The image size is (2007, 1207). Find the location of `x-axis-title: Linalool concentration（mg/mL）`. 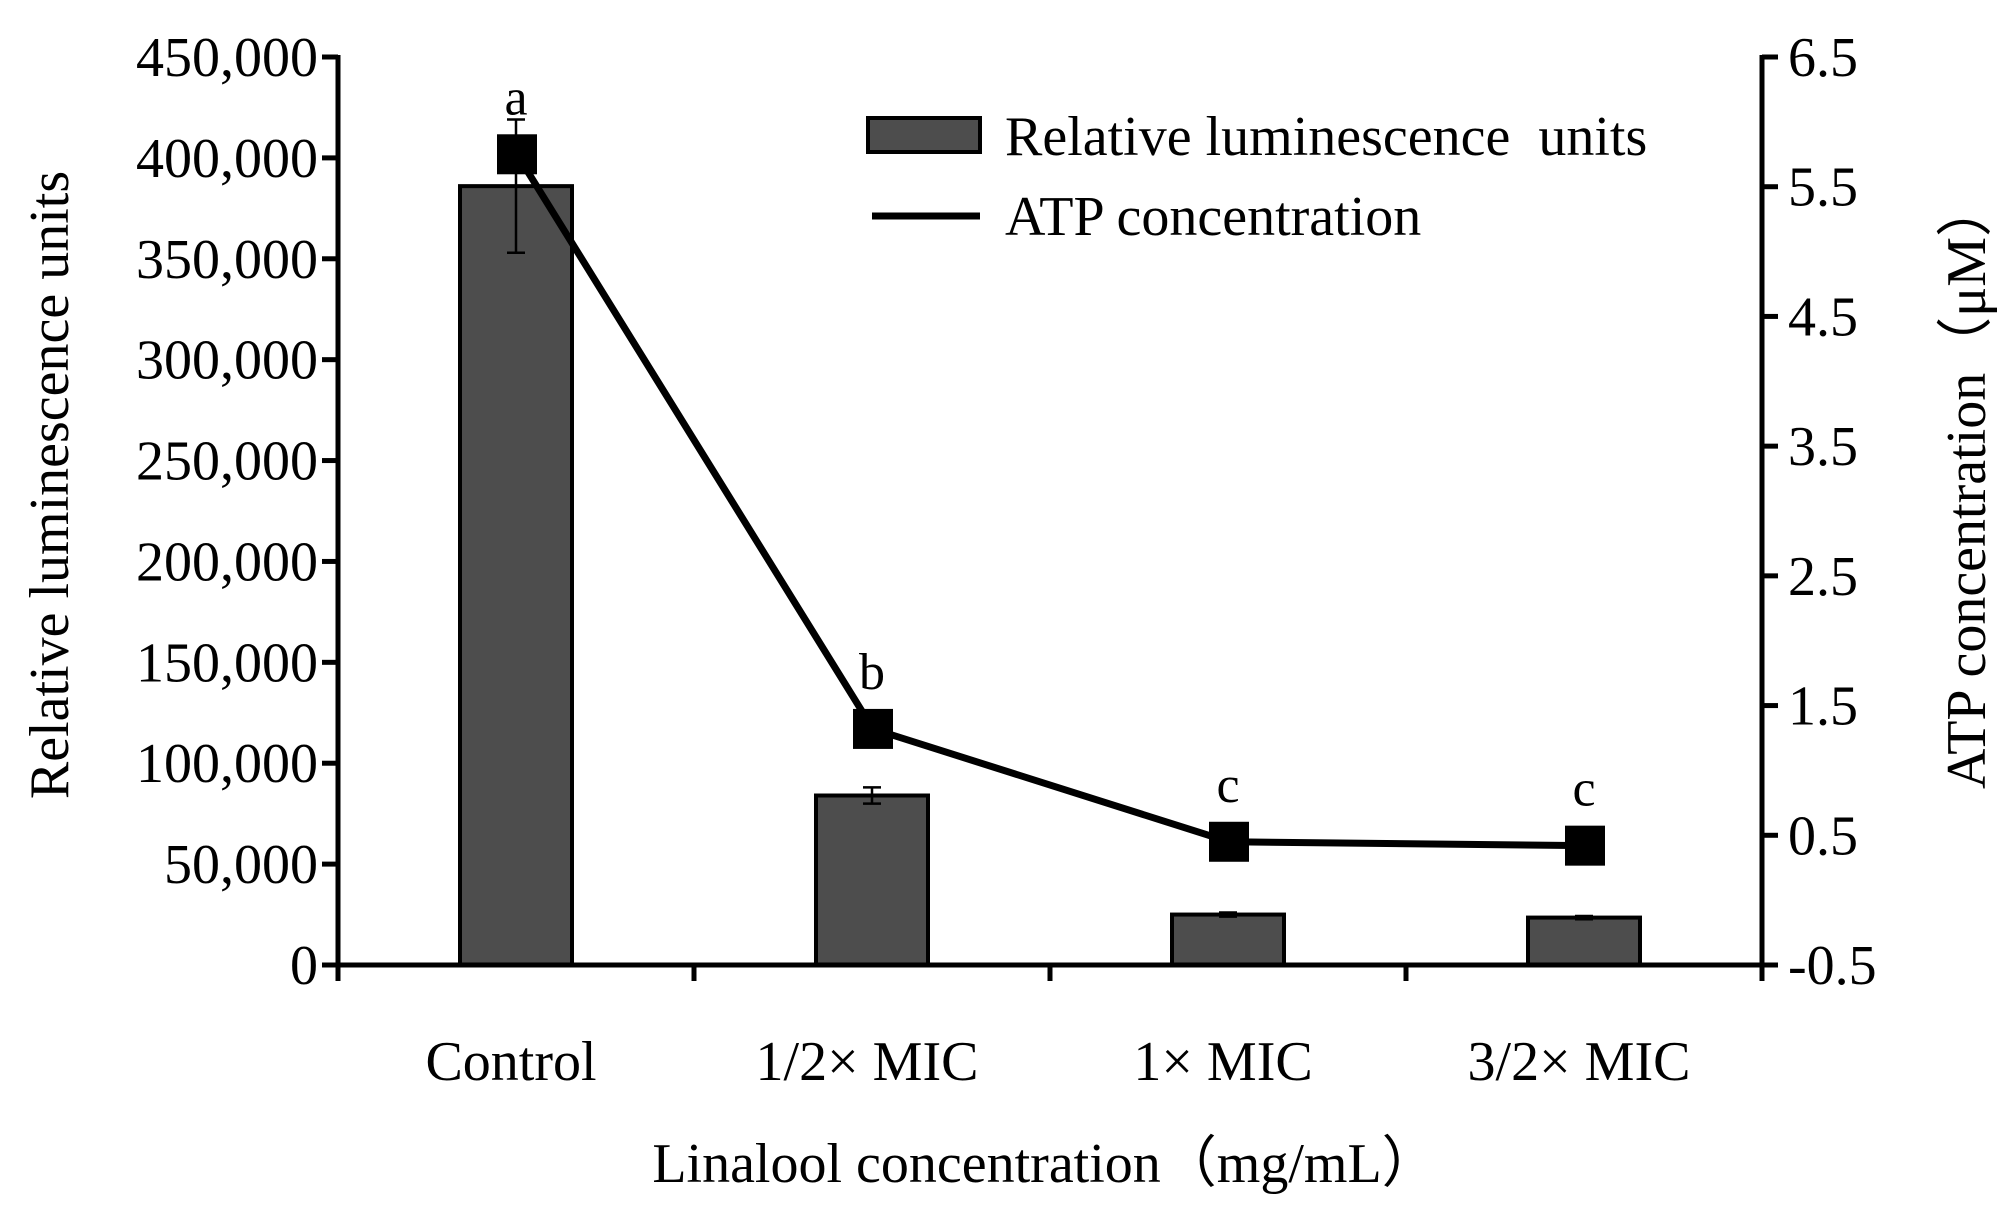

x-axis-title: Linalool concentration（mg/mL） is located at coordinates (1044, 1164).